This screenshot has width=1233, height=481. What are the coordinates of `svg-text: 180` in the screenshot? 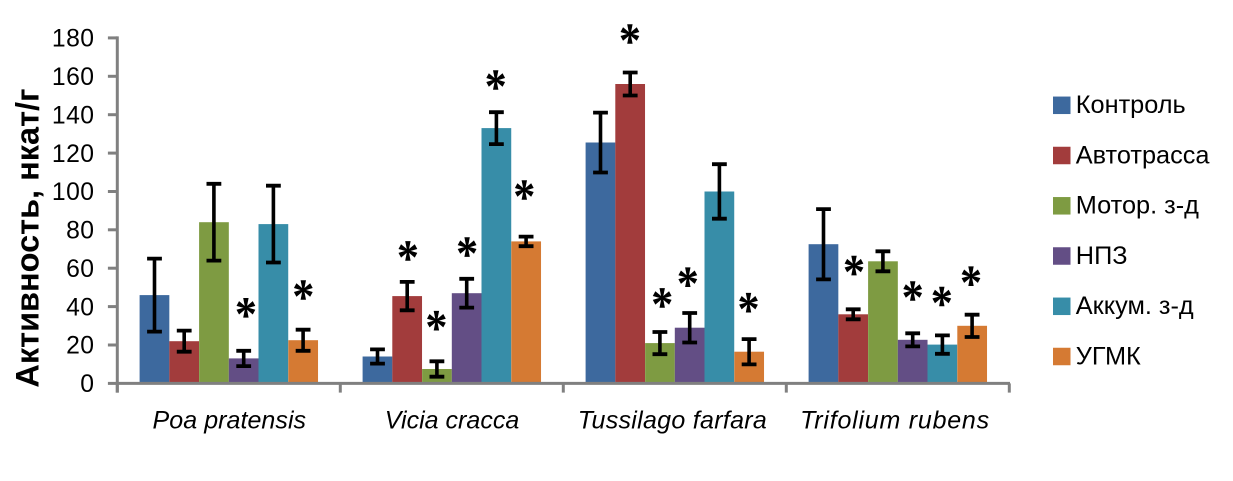 It's located at (73, 39).